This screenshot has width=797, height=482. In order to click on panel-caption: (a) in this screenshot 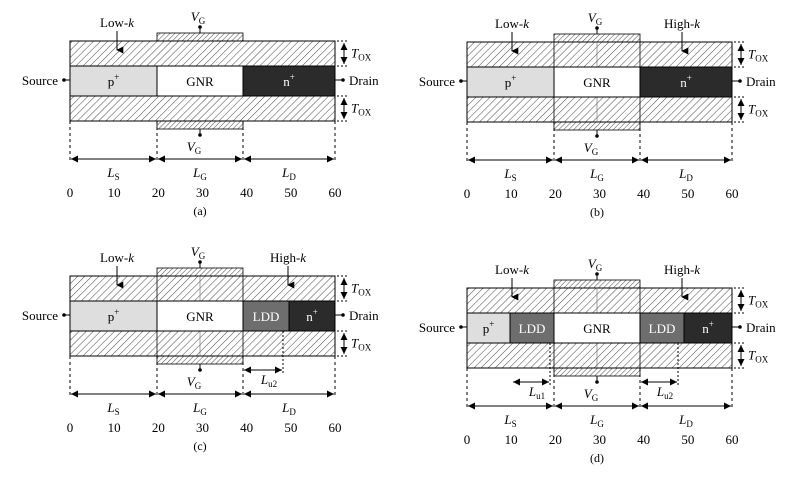, I will do `click(199, 211)`.